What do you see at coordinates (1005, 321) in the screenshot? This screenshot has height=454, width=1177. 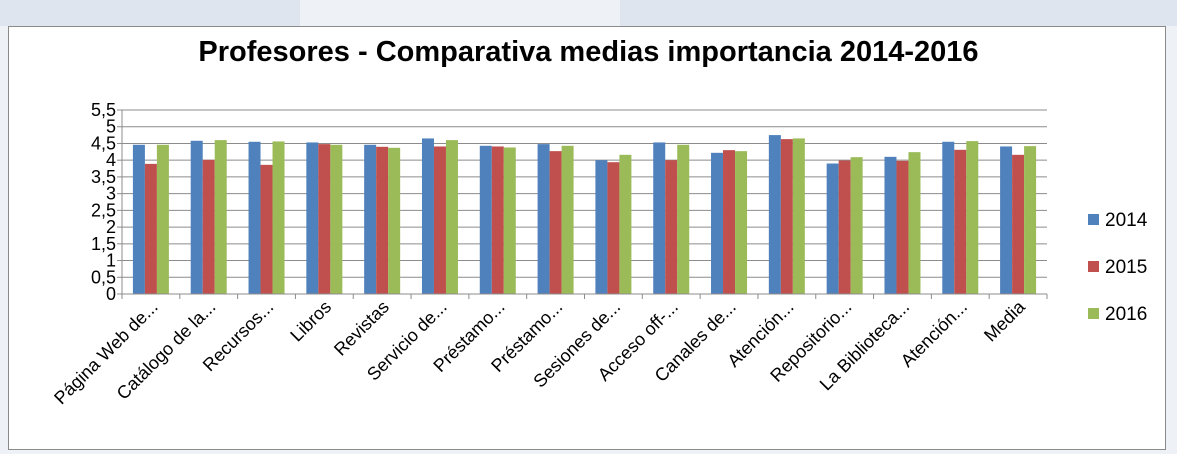 I see `x-tick-label: Media` at bounding box center [1005, 321].